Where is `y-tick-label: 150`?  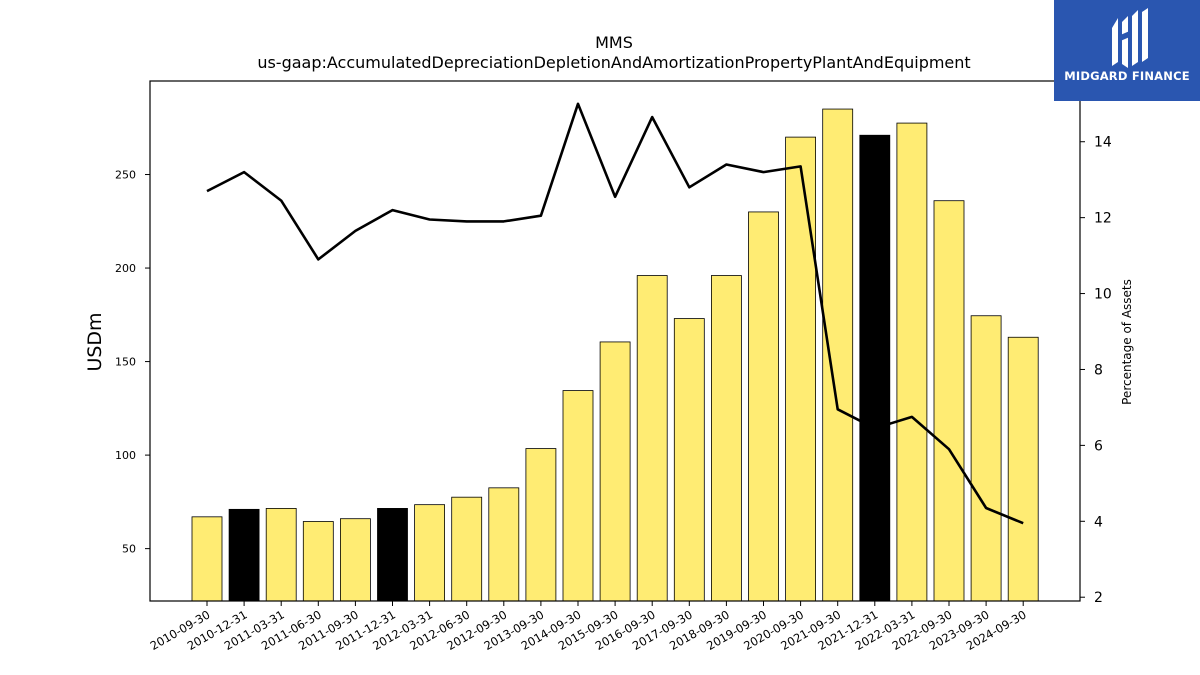
y-tick-label: 150 is located at coordinates (125, 362).